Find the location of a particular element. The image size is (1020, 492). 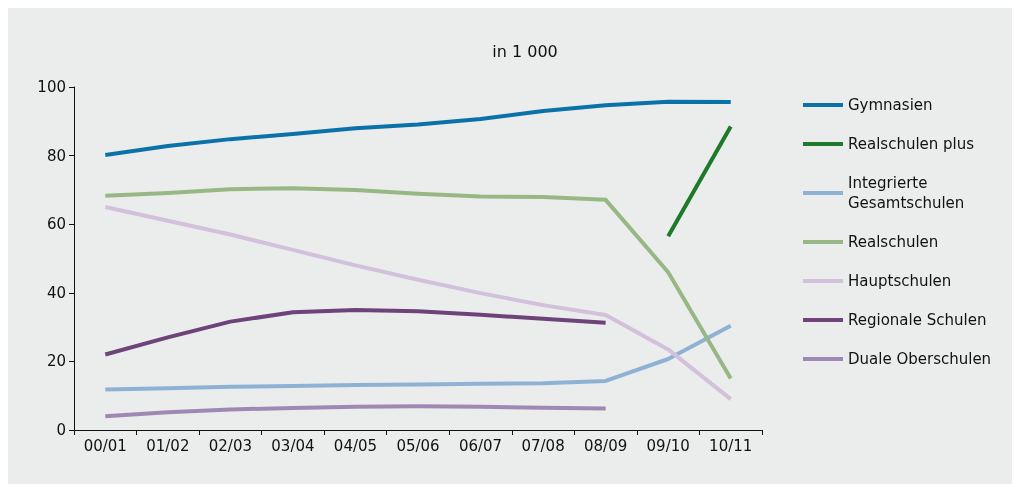

x-tick-label: 08/09 is located at coordinates (606, 445).